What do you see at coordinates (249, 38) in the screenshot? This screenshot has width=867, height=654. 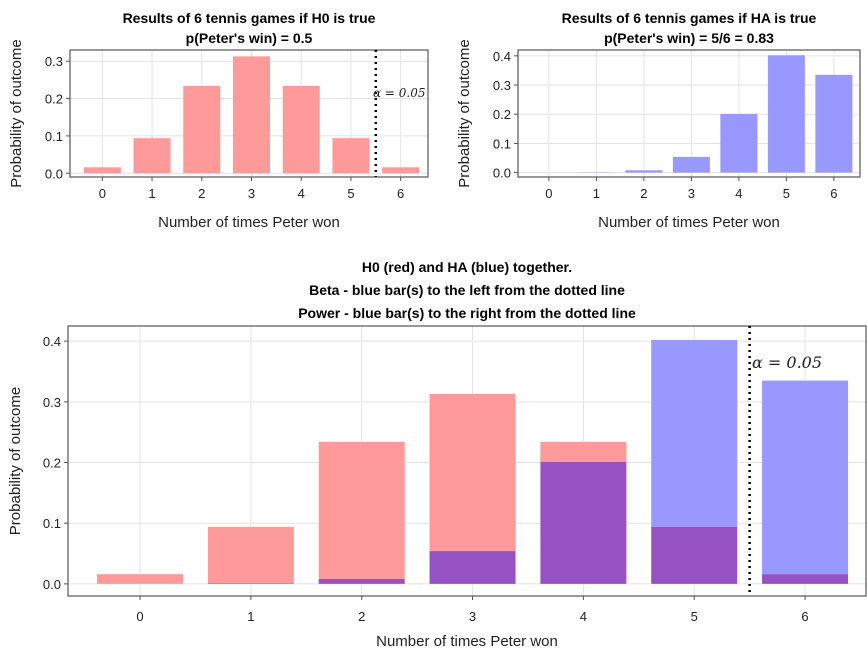 I see `chart-title-line: p(Peter's win) = 0.5` at bounding box center [249, 38].